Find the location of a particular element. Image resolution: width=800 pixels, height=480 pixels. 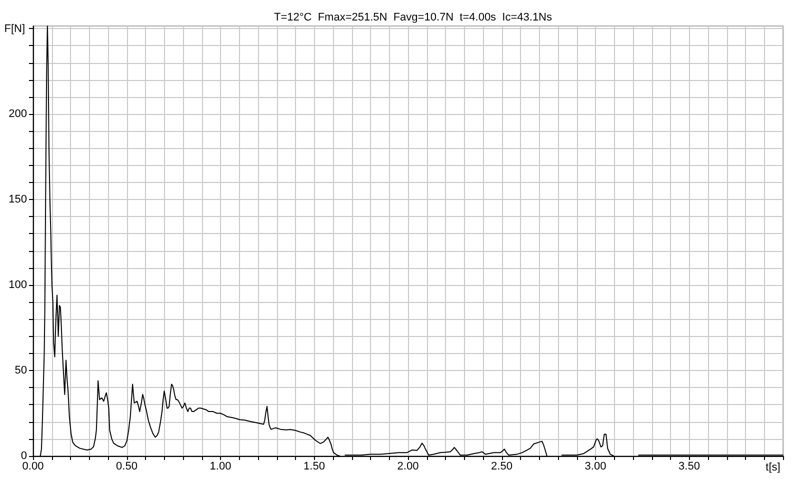

x-axis-title: t[s] is located at coordinates (773, 468).